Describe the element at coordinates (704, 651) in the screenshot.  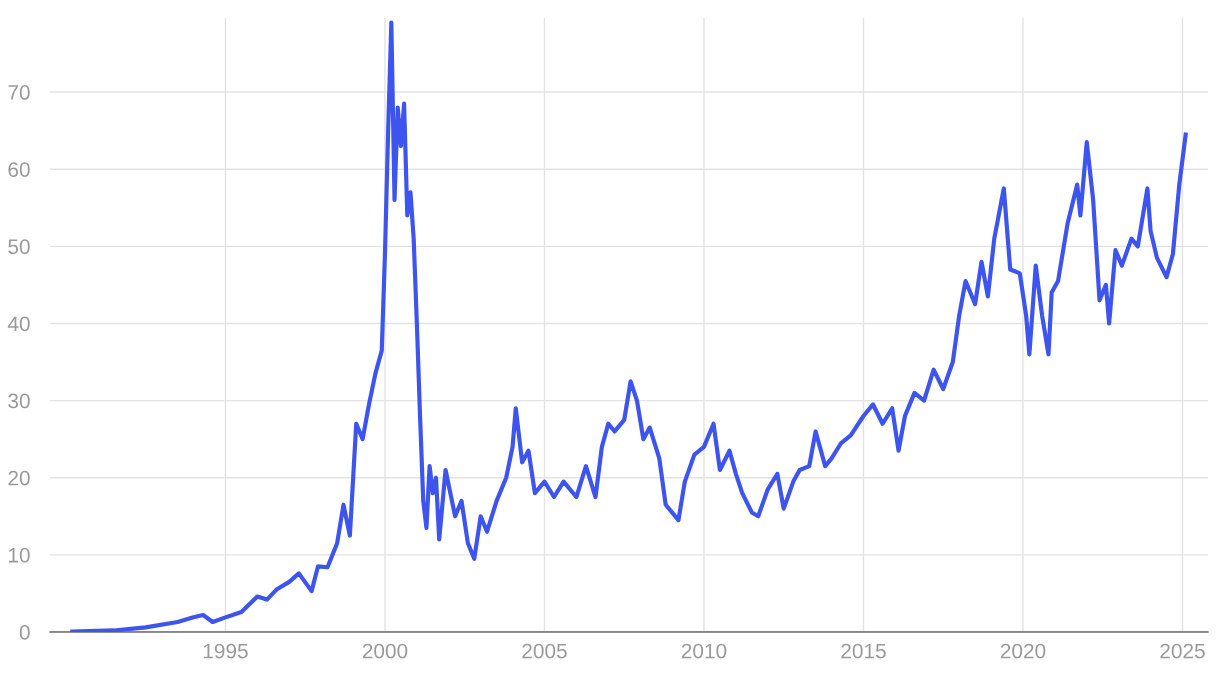
I see `x-tick-label: 2010` at that location.